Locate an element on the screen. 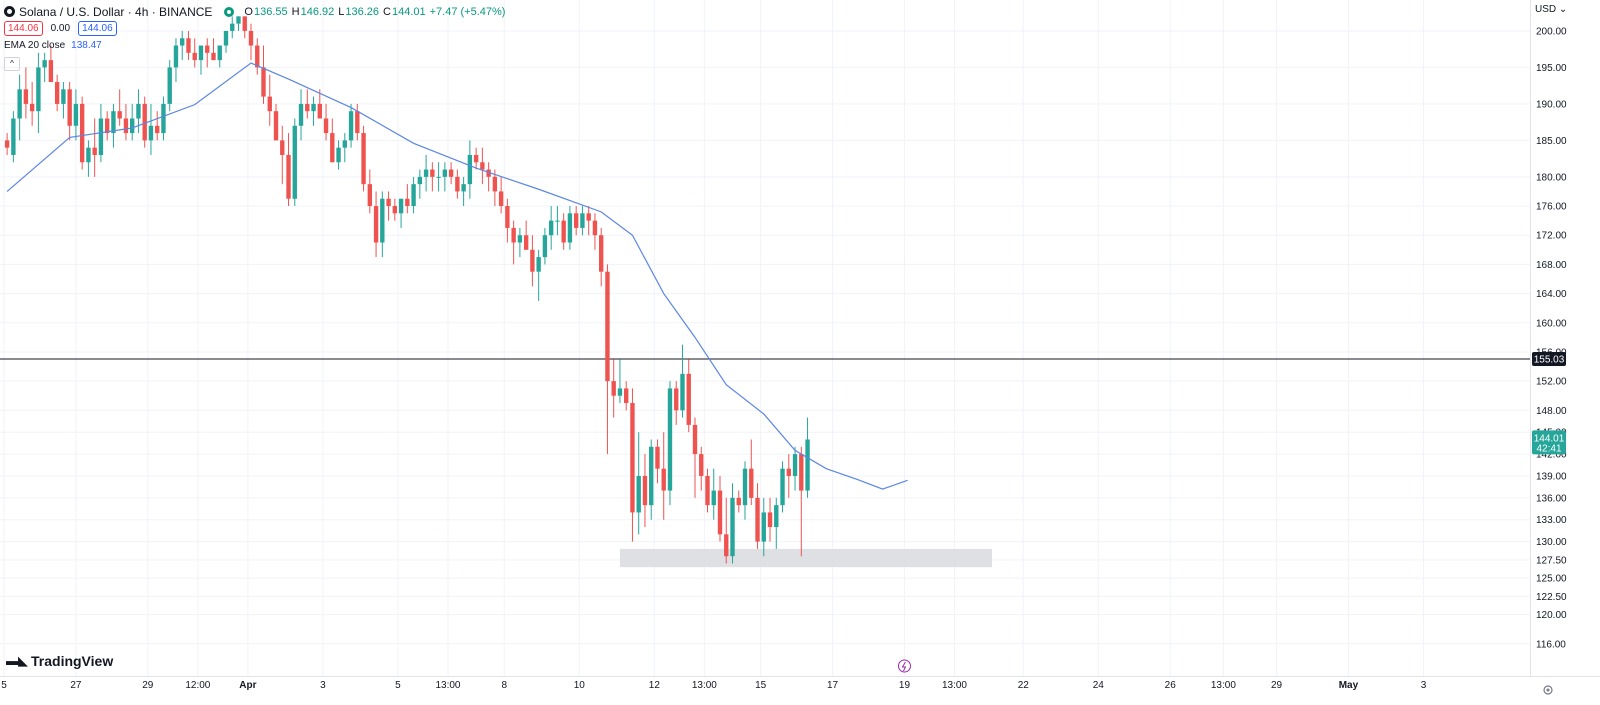  time-tick-label: 12:00 is located at coordinates (197, 685).